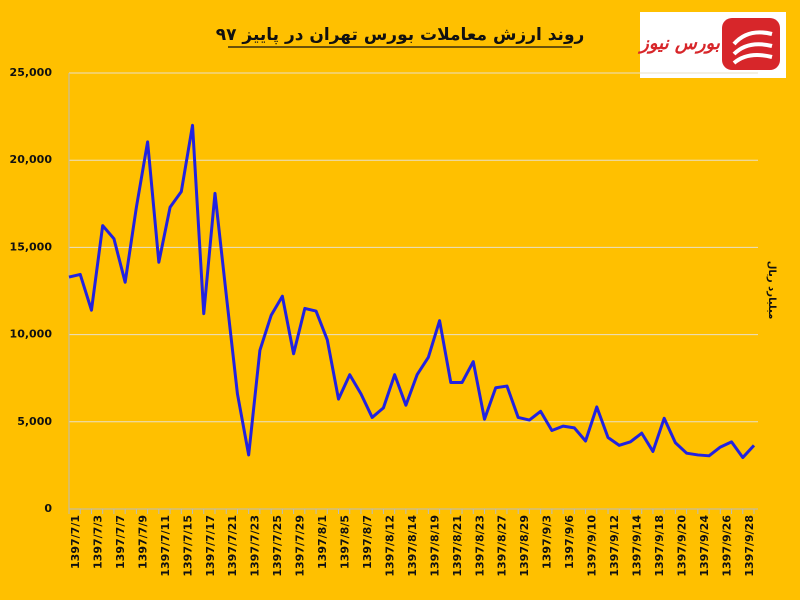 The height and width of the screenshot is (600, 800). I want to click on x-tick-label: 1397/9/18, so click(659, 546).